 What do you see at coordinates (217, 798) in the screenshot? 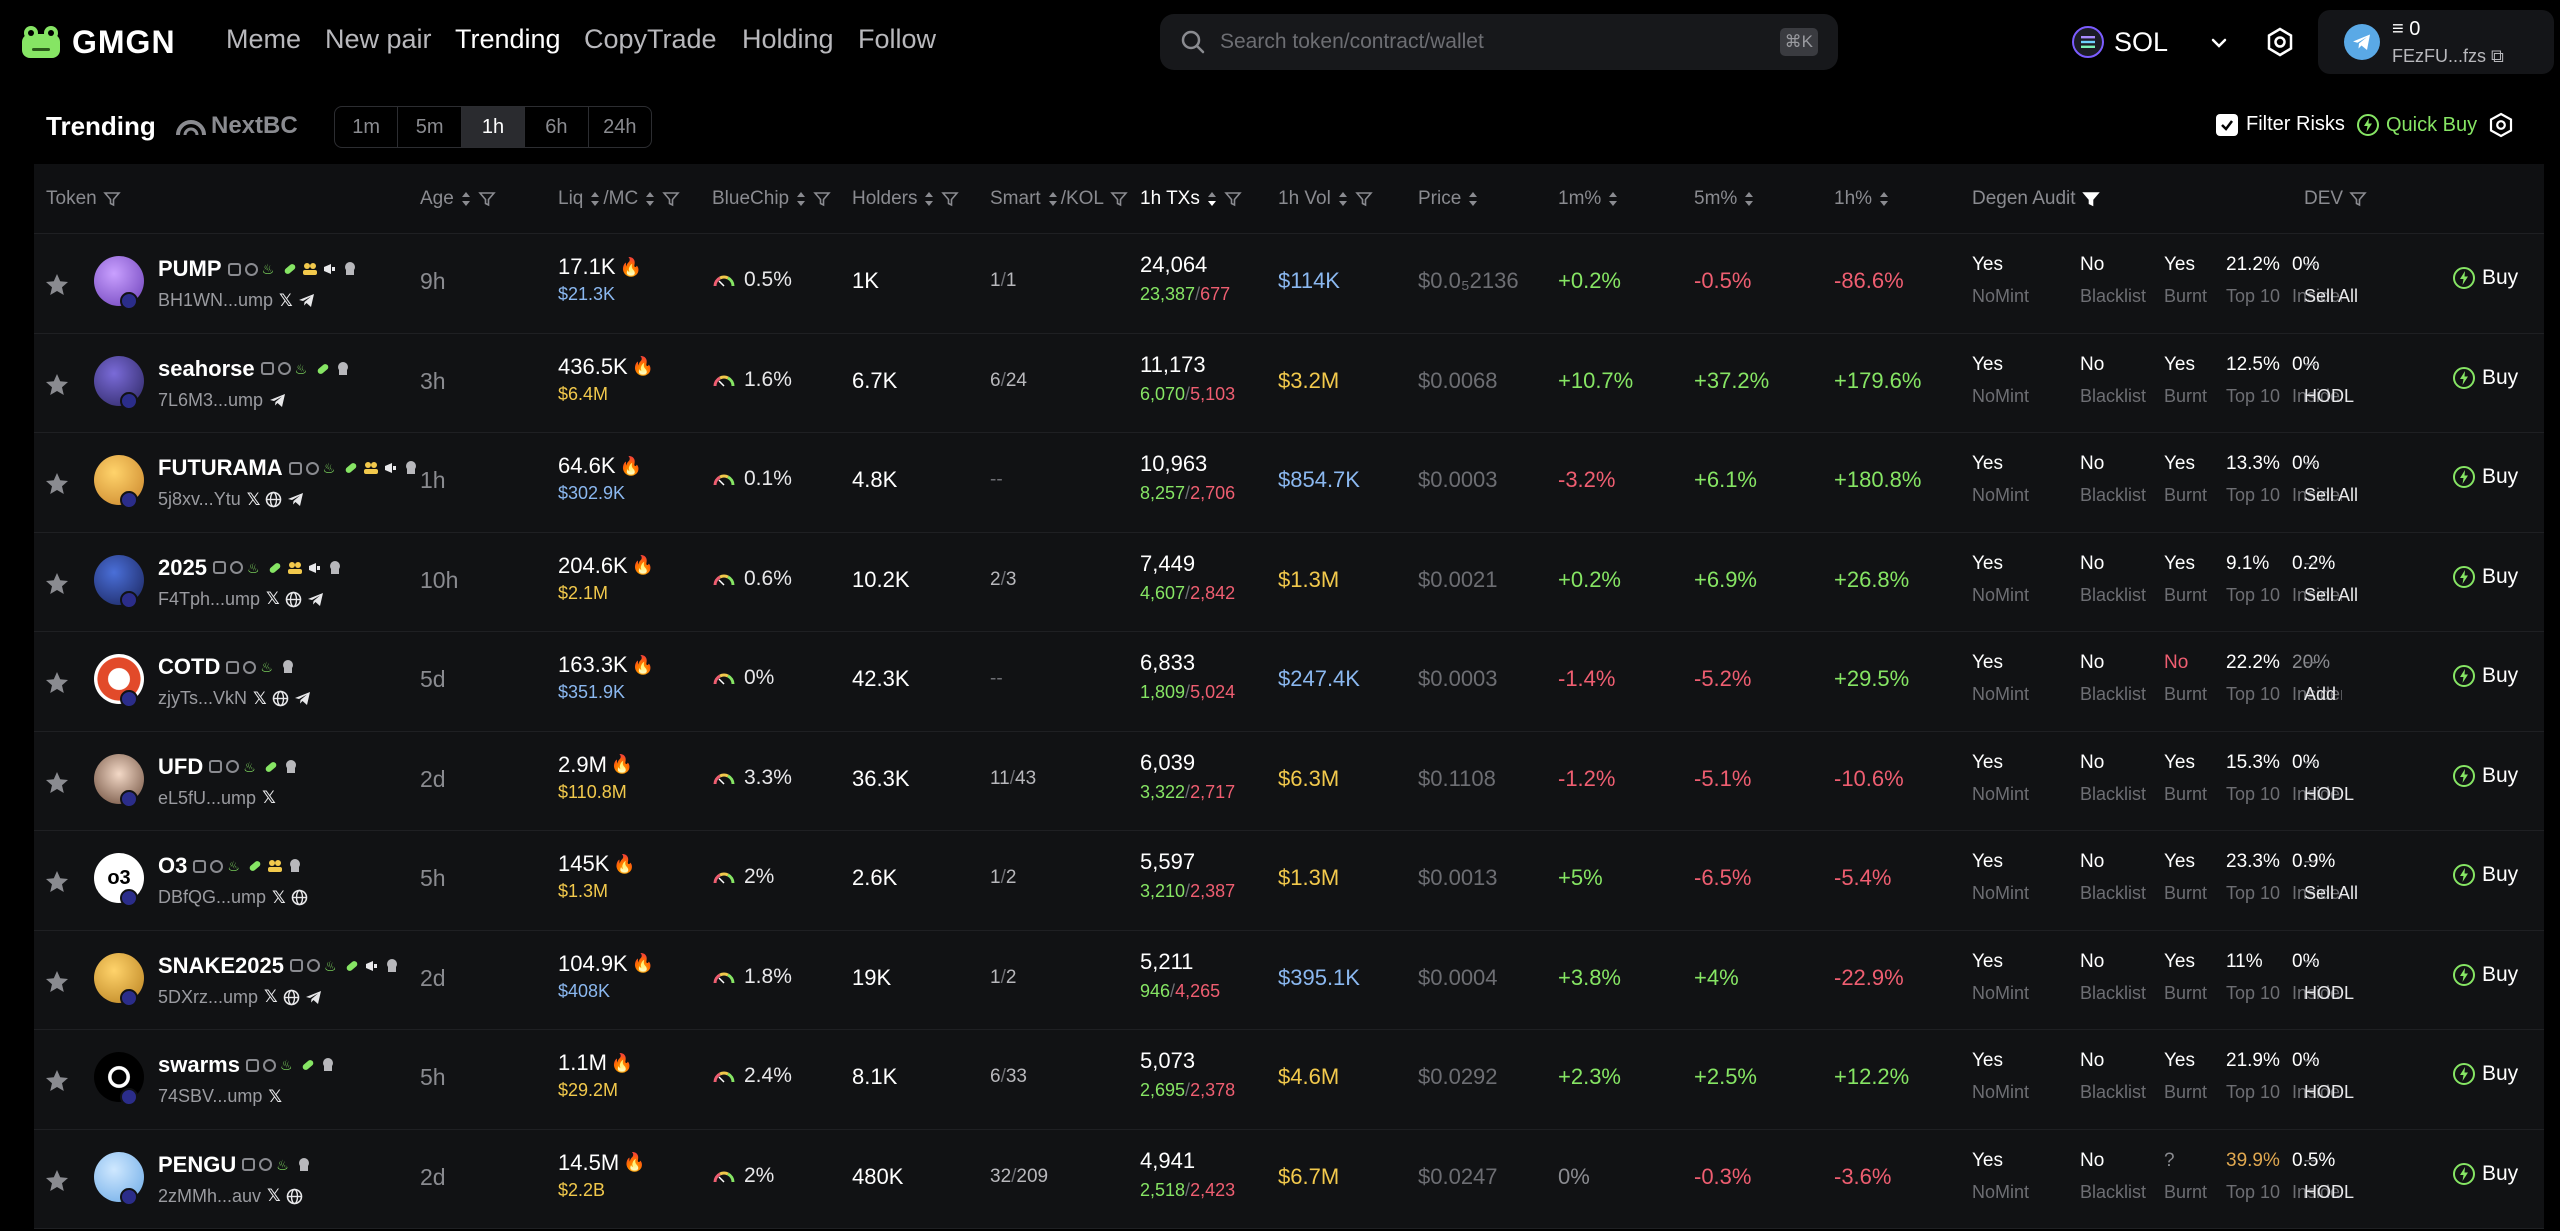
I see `token-address: eL5fU...ump 𝕏` at bounding box center [217, 798].